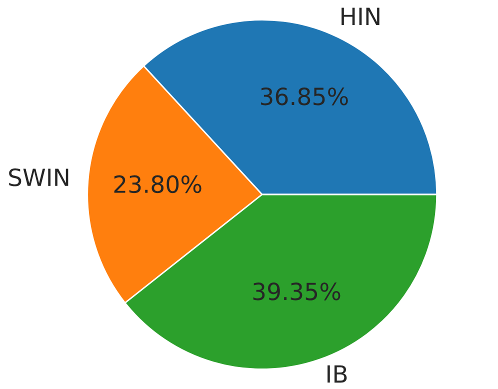 The image size is (498, 389). Describe the element at coordinates (337, 374) in the screenshot. I see `slice-label: IB` at that location.